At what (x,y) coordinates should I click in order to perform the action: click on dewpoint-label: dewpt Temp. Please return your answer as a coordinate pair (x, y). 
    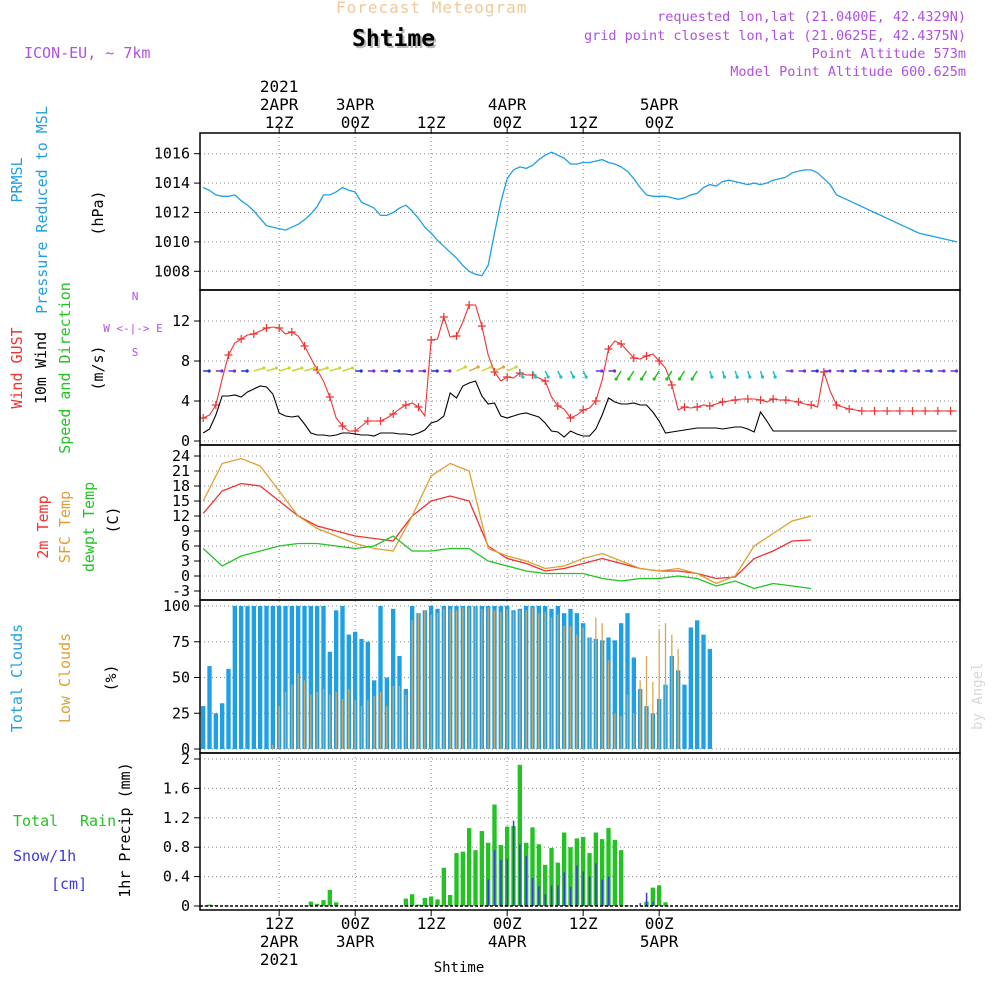
    Looking at the image, I should click on (89, 527).